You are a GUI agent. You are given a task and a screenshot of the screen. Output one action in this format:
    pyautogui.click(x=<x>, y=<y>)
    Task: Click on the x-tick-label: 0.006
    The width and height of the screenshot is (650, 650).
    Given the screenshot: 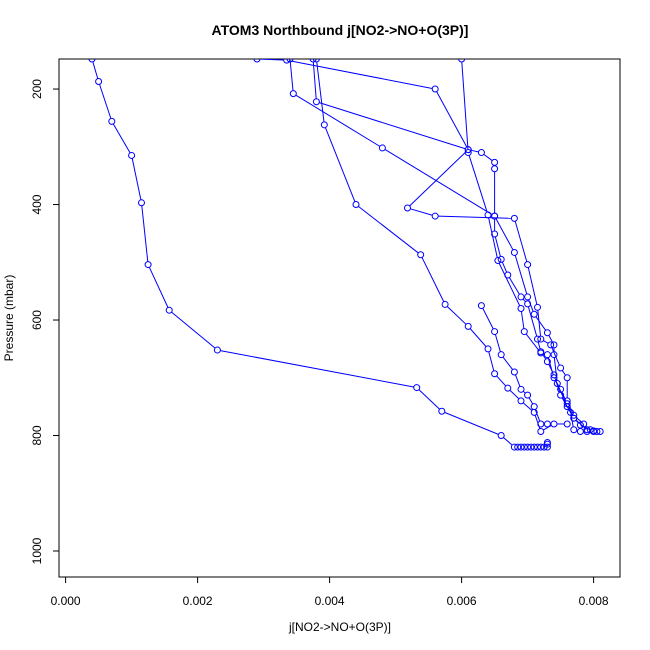 What is the action you would take?
    pyautogui.click(x=462, y=601)
    